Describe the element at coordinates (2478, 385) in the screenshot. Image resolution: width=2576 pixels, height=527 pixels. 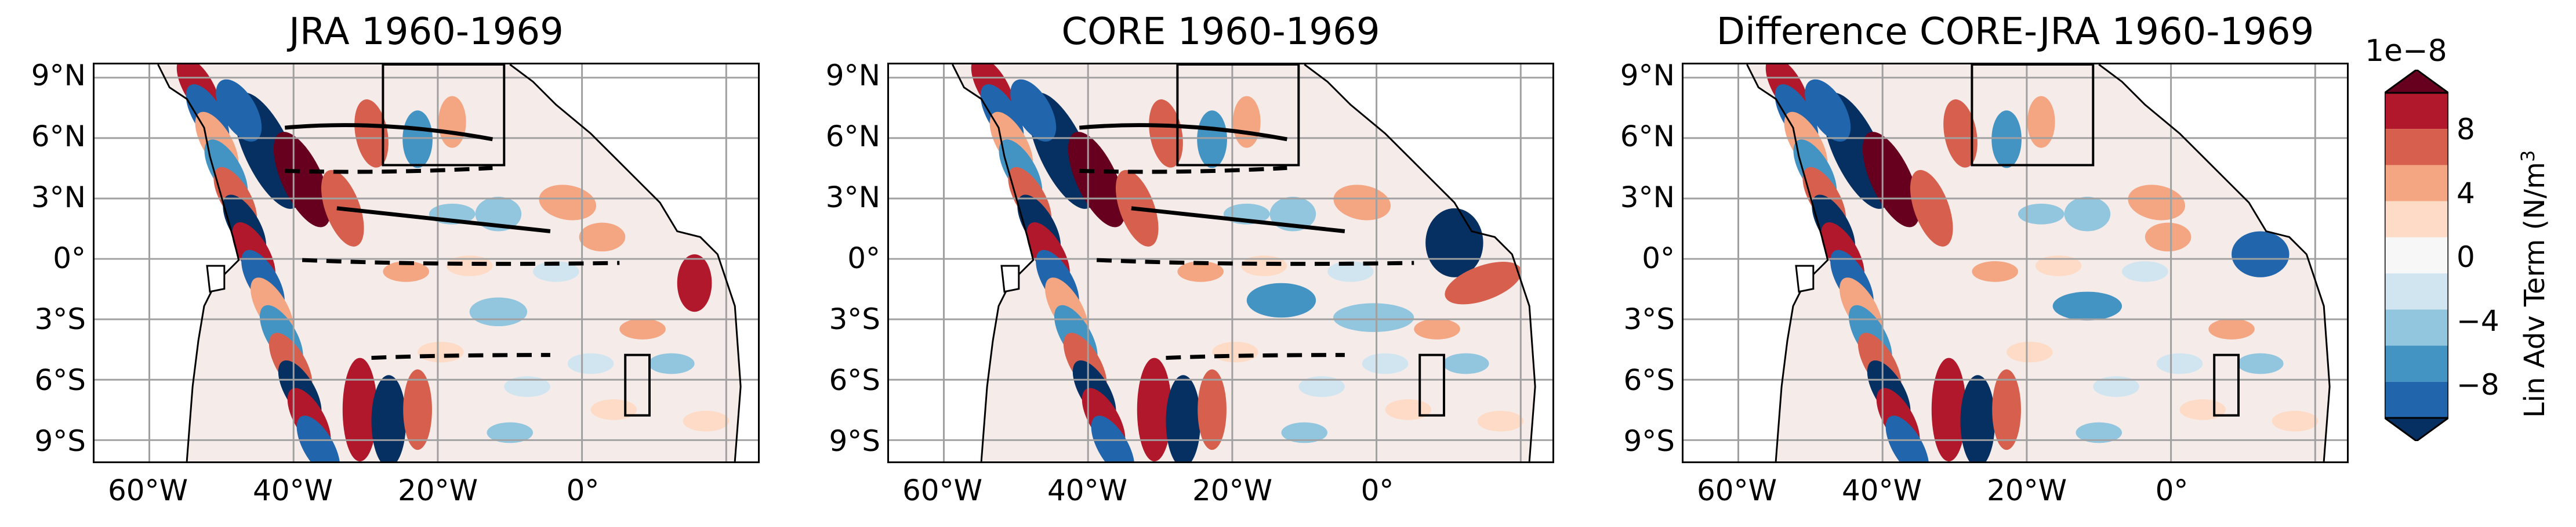
I see `colorbar-tick-label: −8` at that location.